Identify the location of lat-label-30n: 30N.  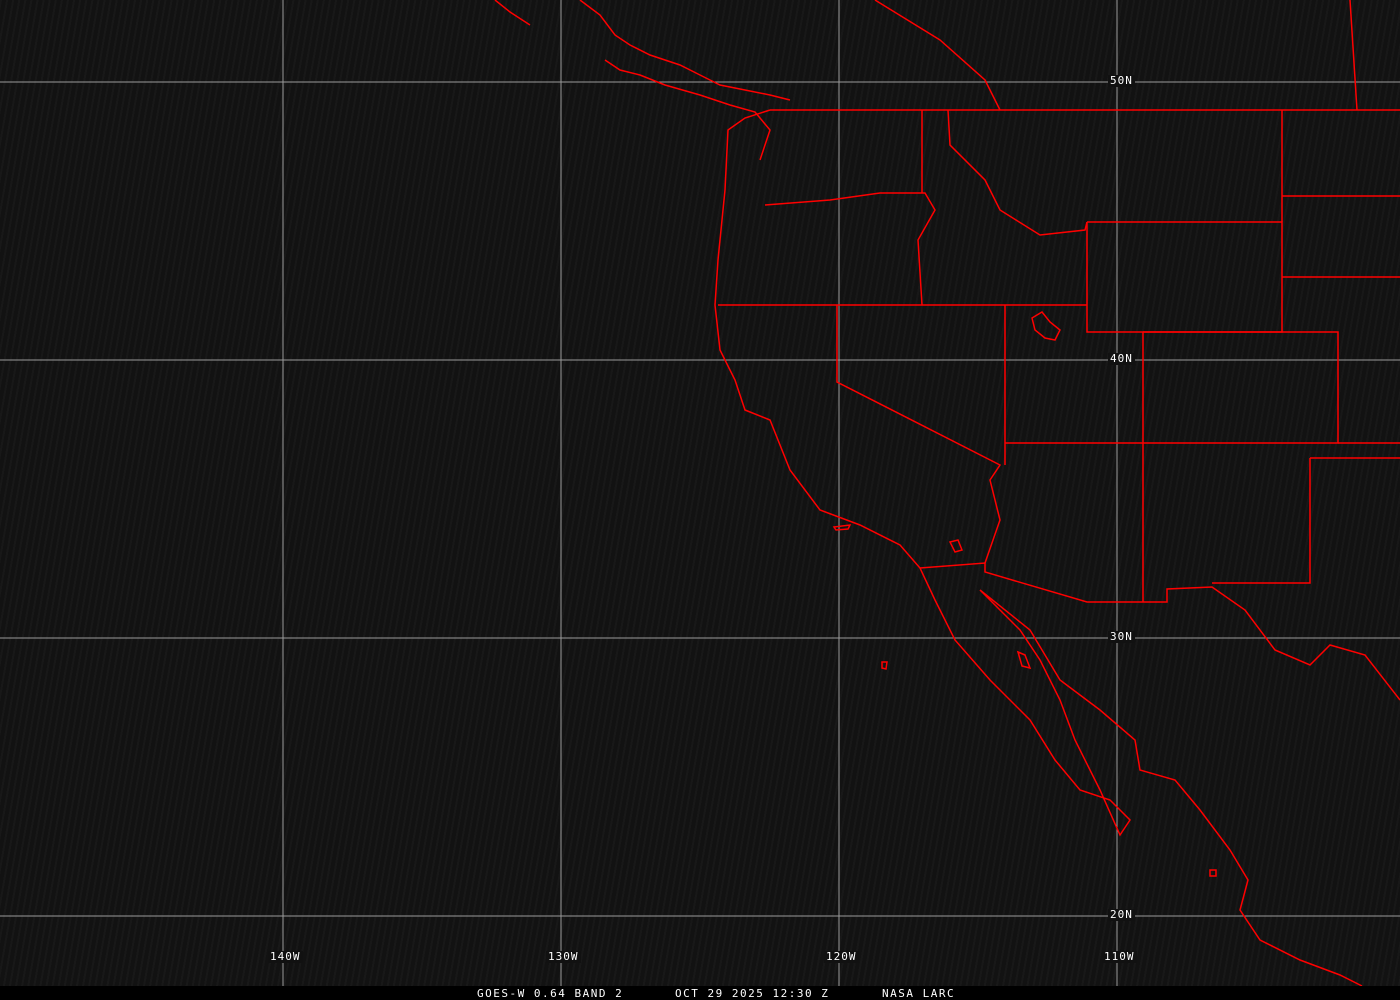
(1121, 636).